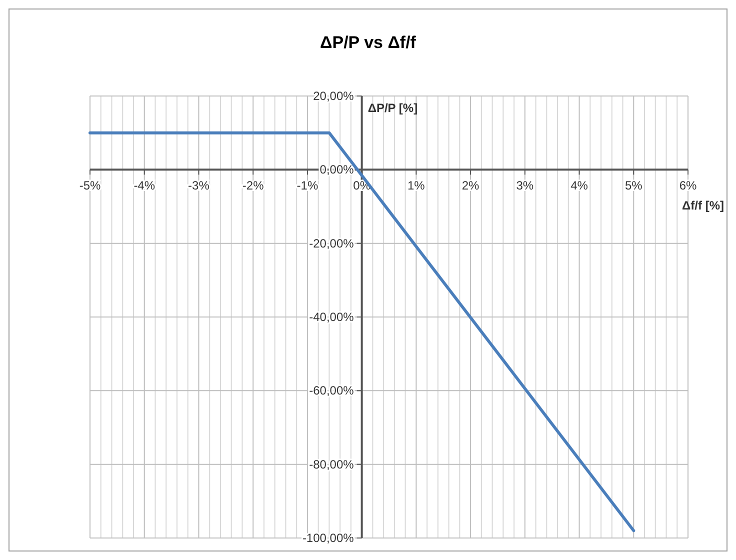  What do you see at coordinates (331, 317) in the screenshot?
I see `y-tick-label: -40,00%` at bounding box center [331, 317].